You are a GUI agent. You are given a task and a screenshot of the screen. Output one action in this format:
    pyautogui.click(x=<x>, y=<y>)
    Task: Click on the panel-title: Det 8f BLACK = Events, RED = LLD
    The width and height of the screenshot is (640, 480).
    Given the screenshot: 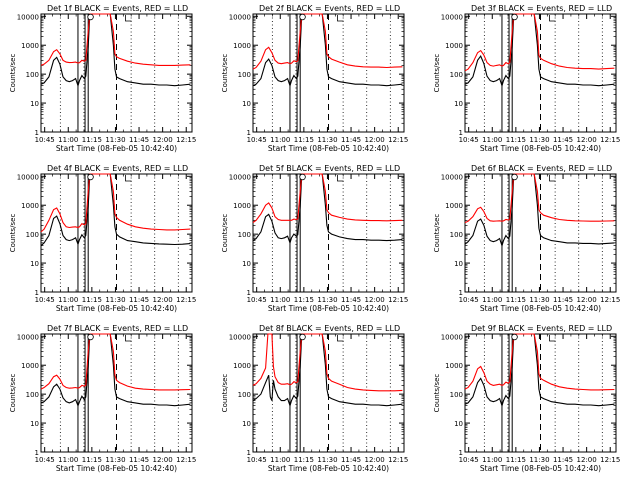 What is the action you would take?
    pyautogui.click(x=329, y=328)
    